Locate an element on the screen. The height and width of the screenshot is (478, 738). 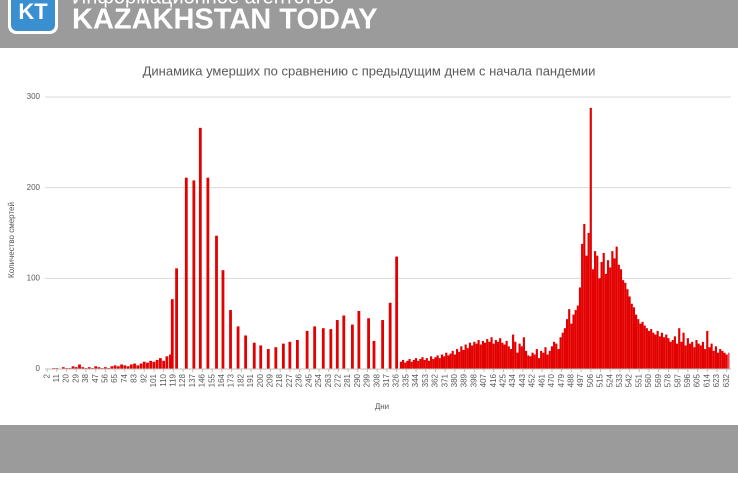
x-tick-label: 587 is located at coordinates (677, 380).